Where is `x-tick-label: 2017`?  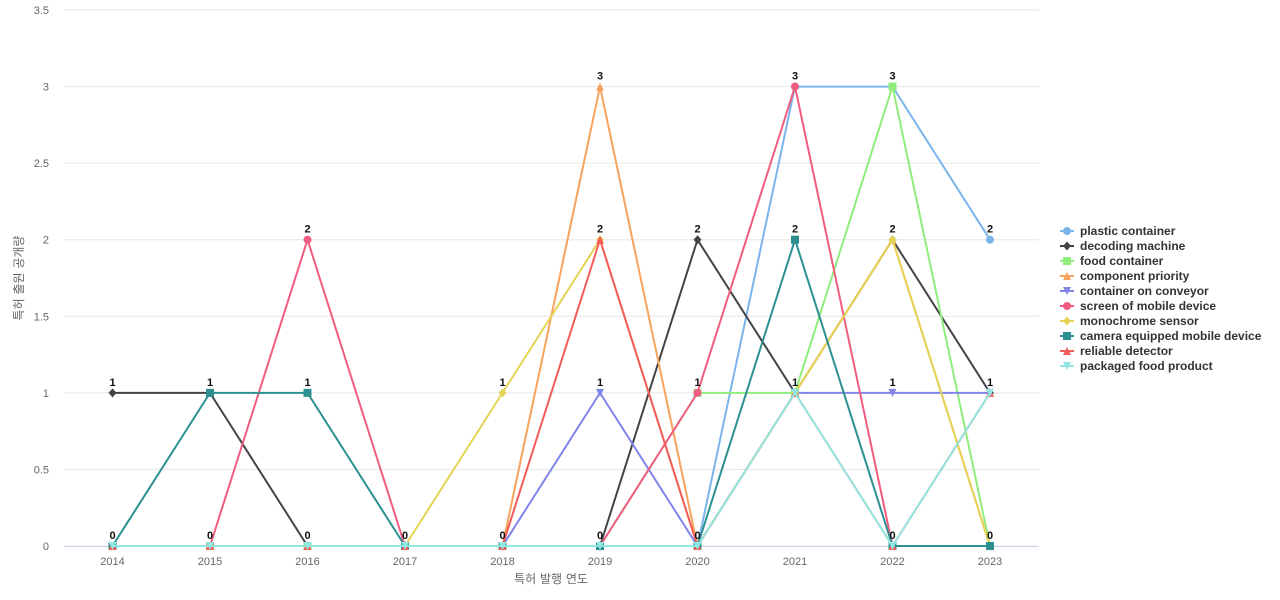
x-tick-label: 2017 is located at coordinates (405, 562).